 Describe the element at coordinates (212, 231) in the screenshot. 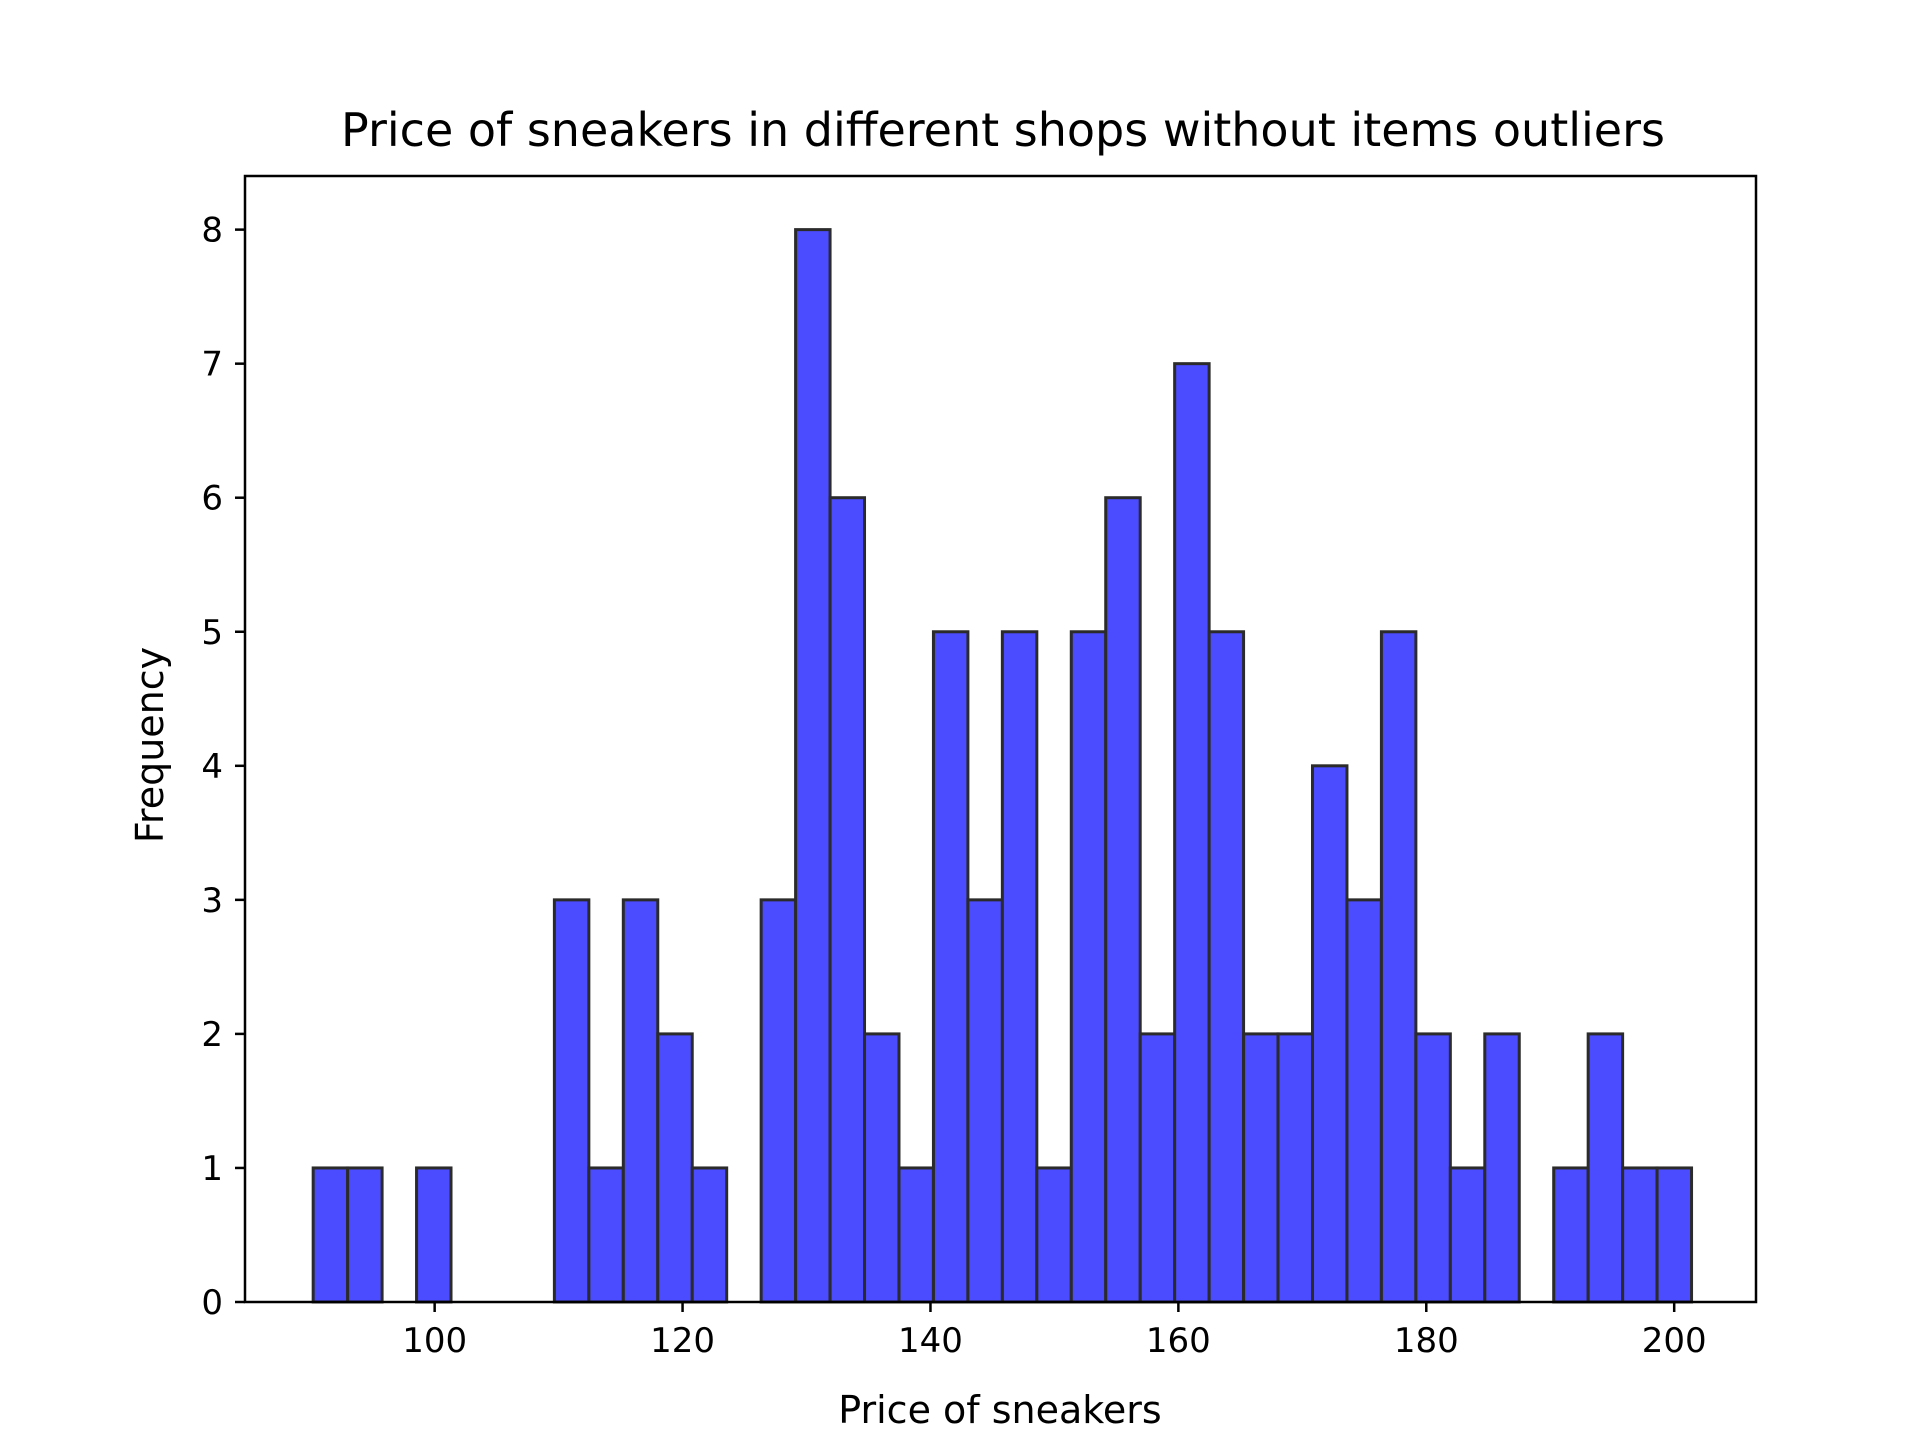

I see `y-tick-label: 8` at that location.